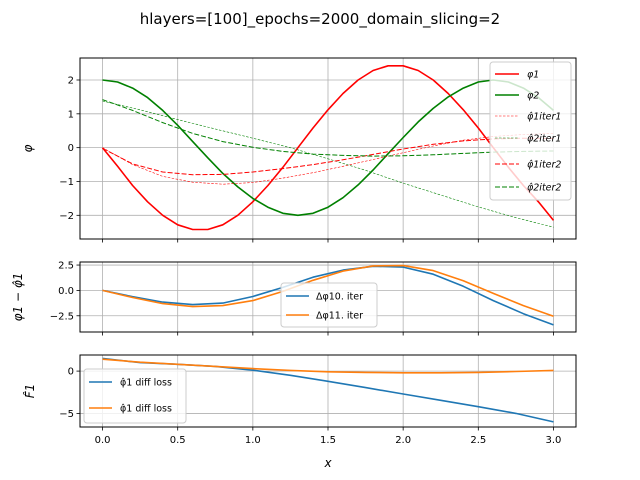  I want to click on difference-ticks: −2.5 0.0 2.5, so click(302, 298).